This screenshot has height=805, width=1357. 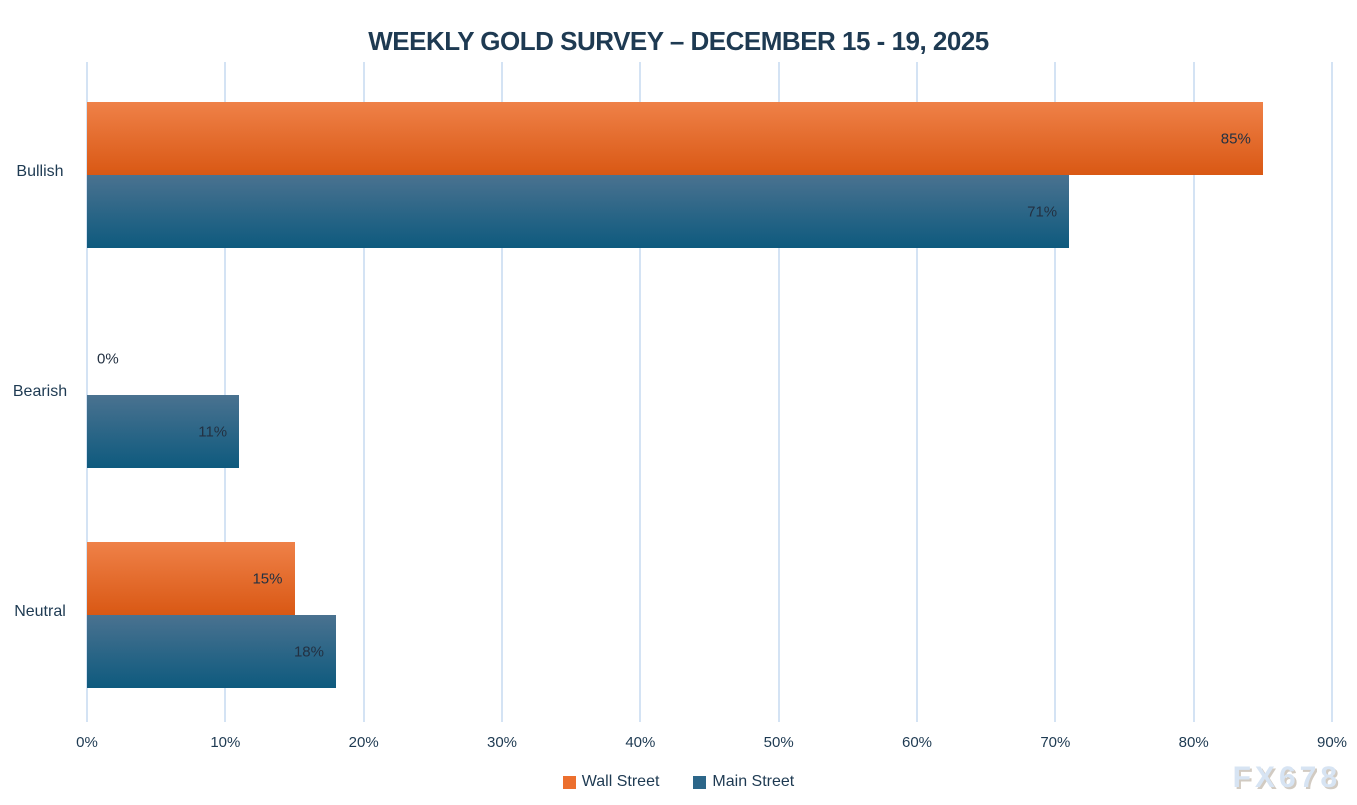 What do you see at coordinates (211, 651) in the screenshot?
I see `bar-main-street-neutral: 18%` at bounding box center [211, 651].